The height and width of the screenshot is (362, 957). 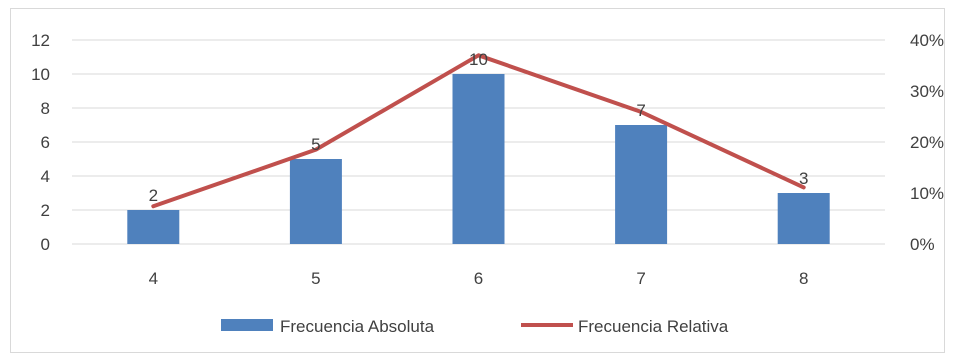 What do you see at coordinates (803, 278) in the screenshot?
I see `x-tick-label: 8` at bounding box center [803, 278].